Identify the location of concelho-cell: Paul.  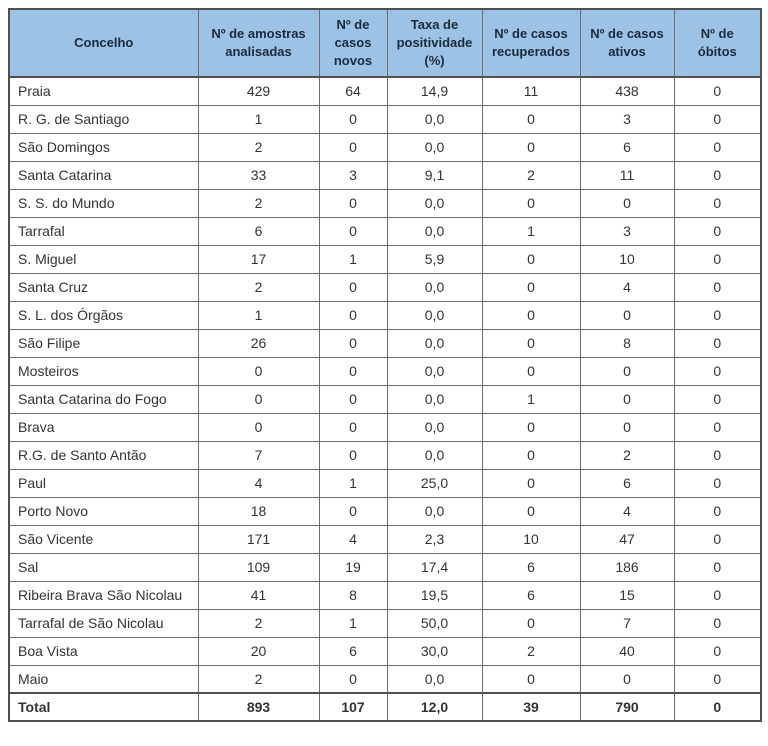
(103, 483).